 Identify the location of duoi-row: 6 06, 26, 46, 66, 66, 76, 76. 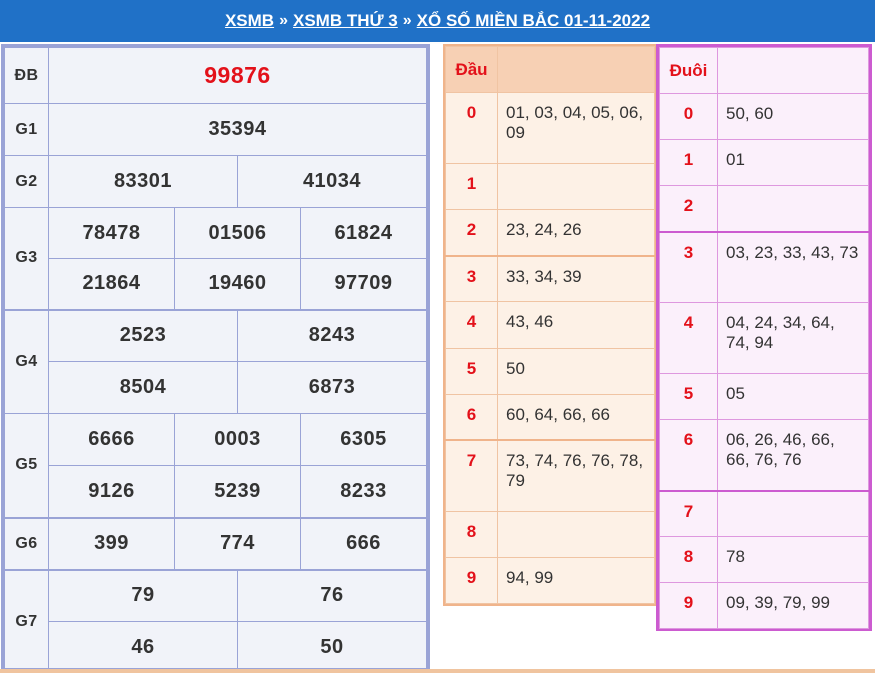
(764, 455).